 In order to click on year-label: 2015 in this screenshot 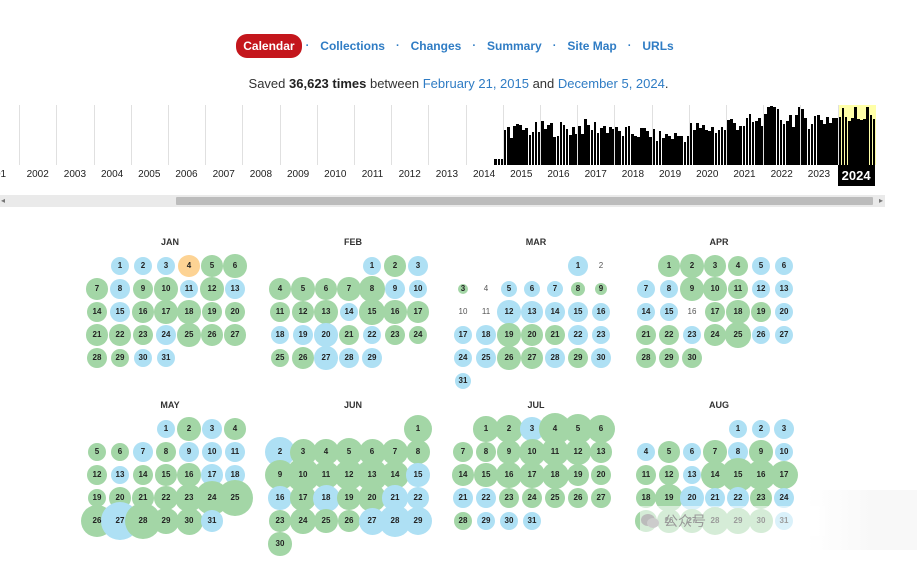, I will do `click(521, 174)`.